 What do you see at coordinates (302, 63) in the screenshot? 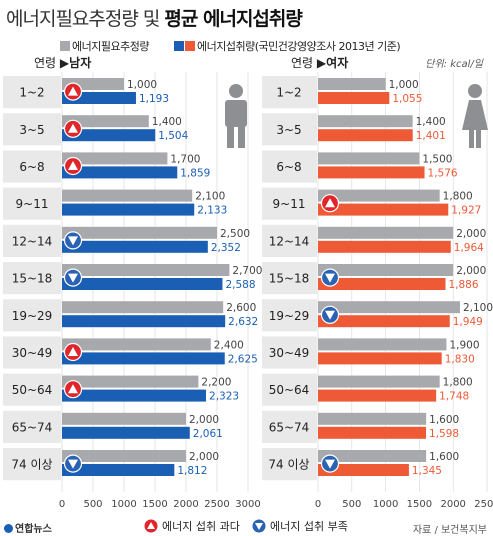
I see `female-age-header: 연령` at bounding box center [302, 63].